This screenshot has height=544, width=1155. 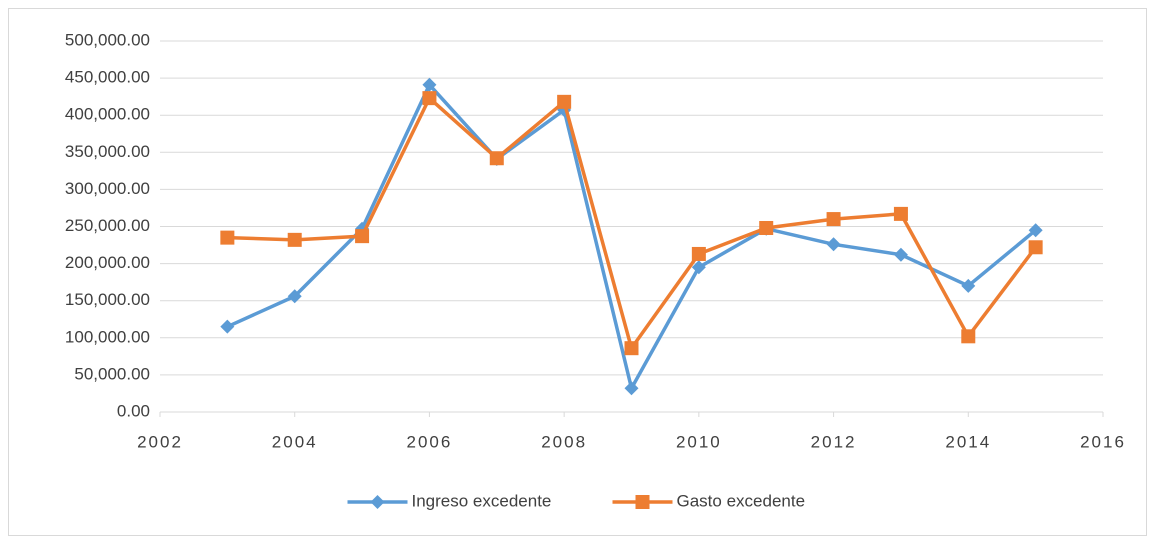 What do you see at coordinates (1103, 441) in the screenshot?
I see `x-tick-label: 2016` at bounding box center [1103, 441].